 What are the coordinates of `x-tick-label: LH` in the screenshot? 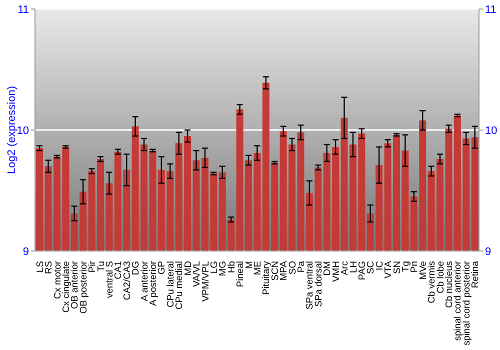 It's located at (352, 267).